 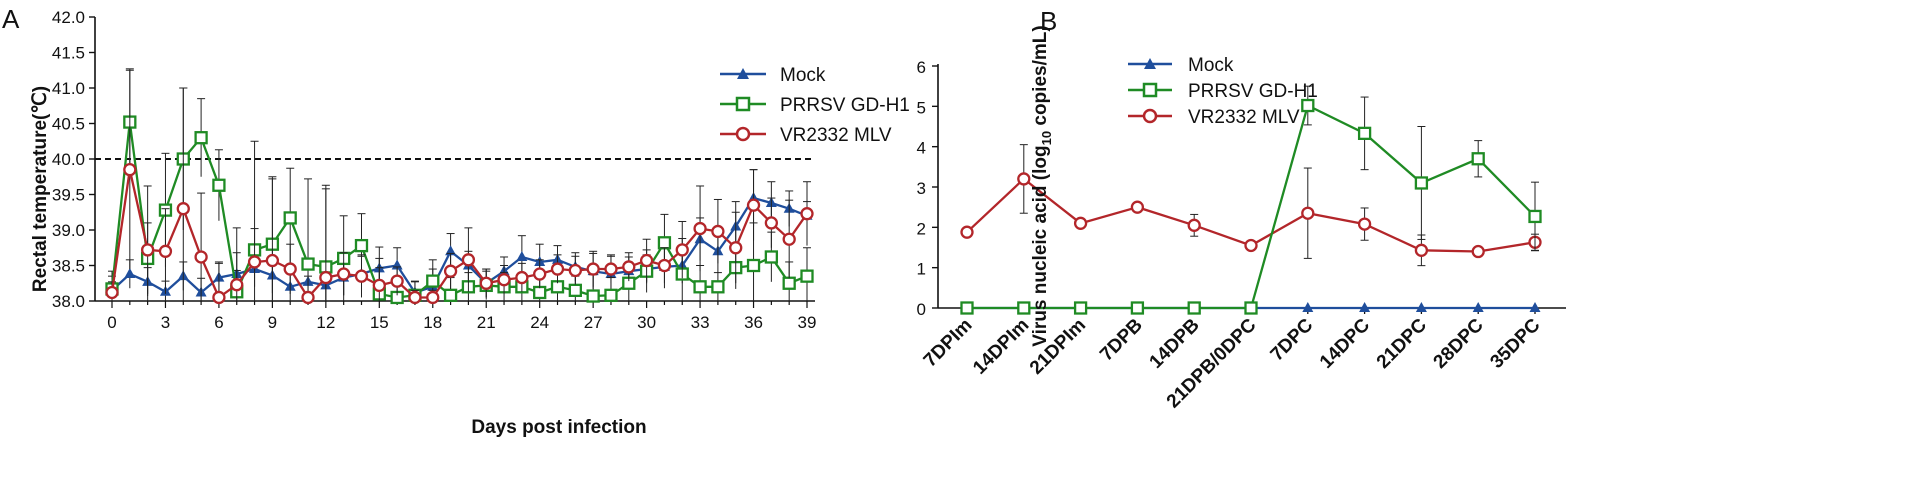 I want to click on chart-b-ytick-label: 2, so click(x=921, y=228).